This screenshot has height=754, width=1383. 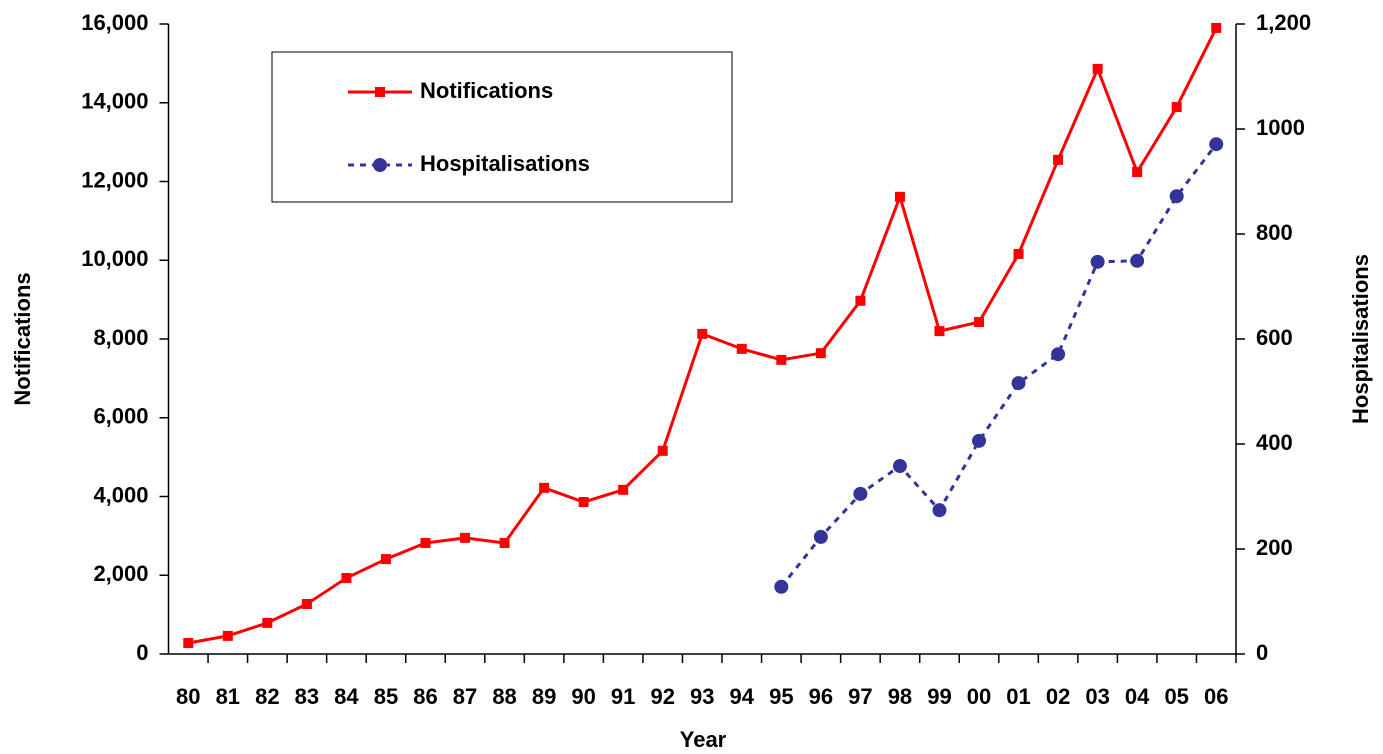 I want to click on y-tick-label: 12,000, so click(x=114, y=179).